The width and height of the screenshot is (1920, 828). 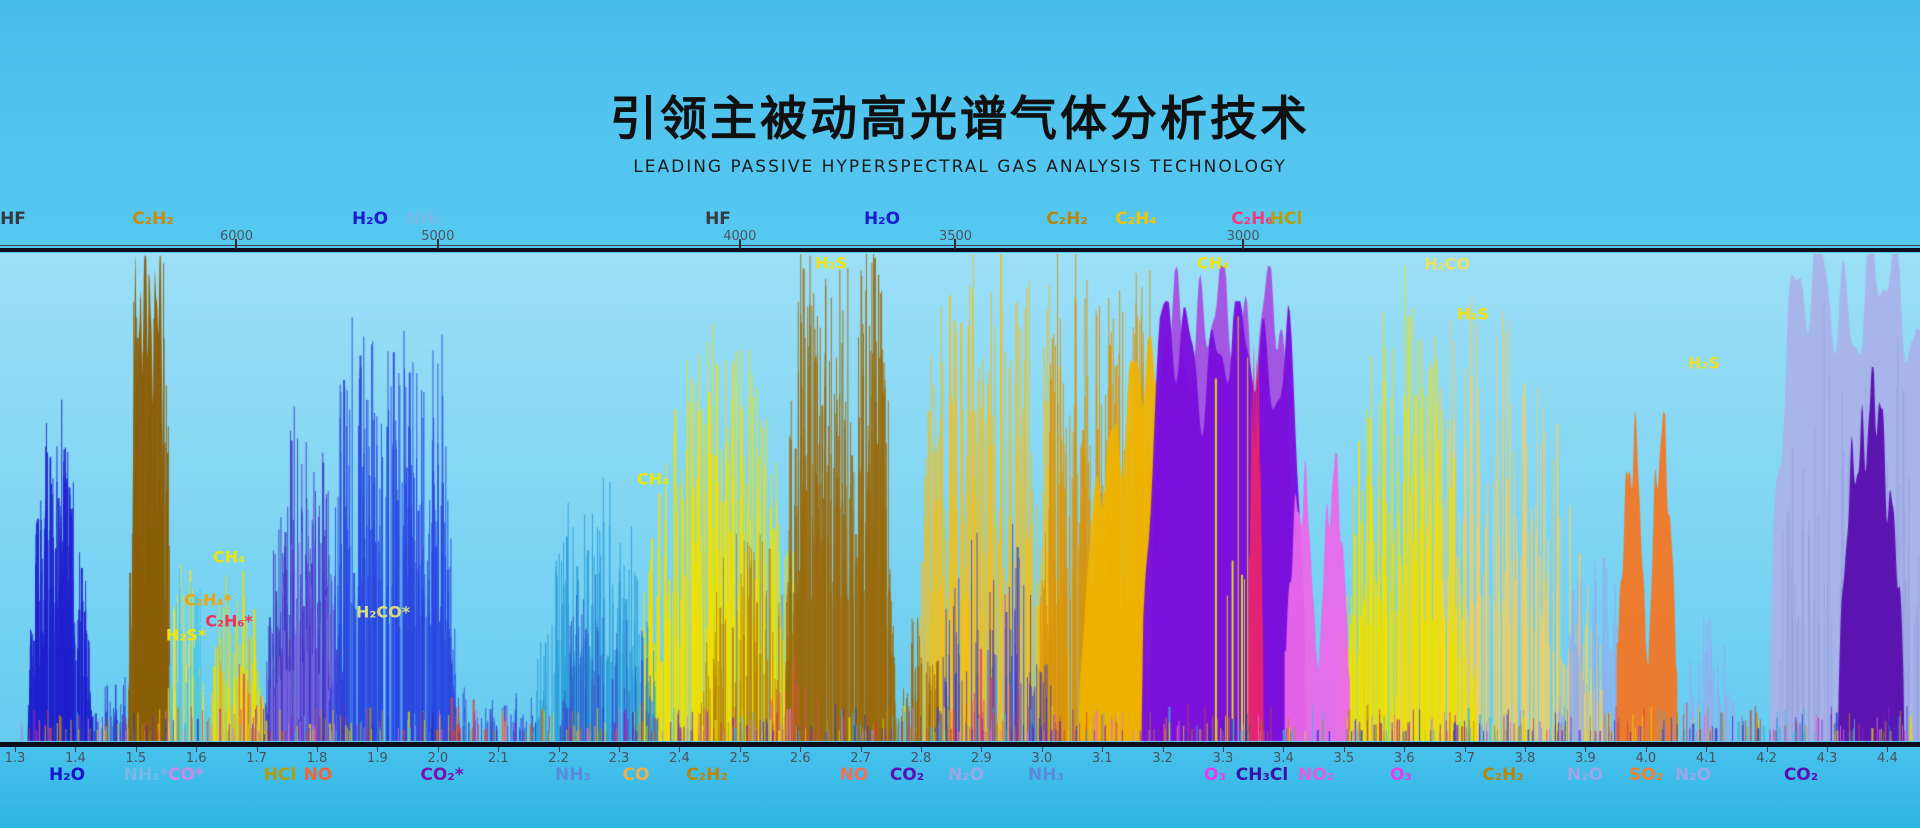 What do you see at coordinates (1316, 775) in the screenshot?
I see `bottom-gas-label-NO₂: NO₂` at bounding box center [1316, 775].